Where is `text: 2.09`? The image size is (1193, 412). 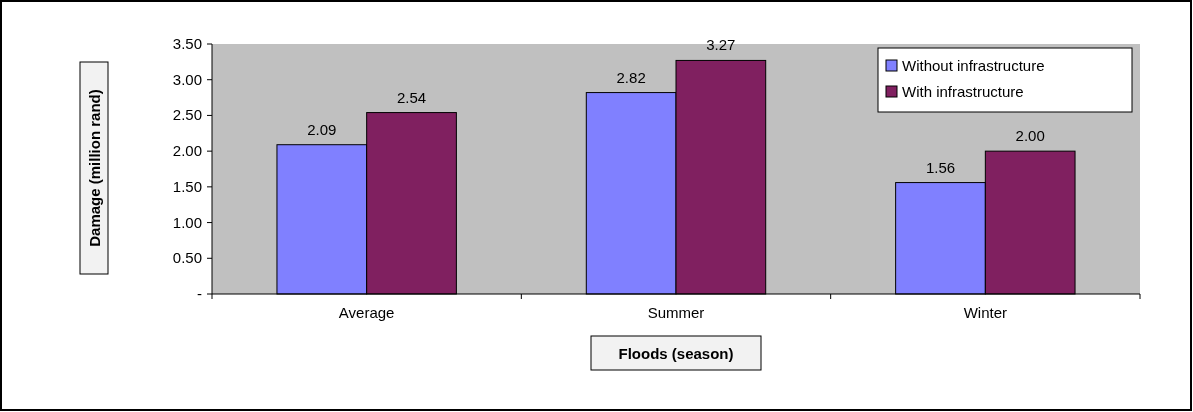 text: 2.09 is located at coordinates (322, 129).